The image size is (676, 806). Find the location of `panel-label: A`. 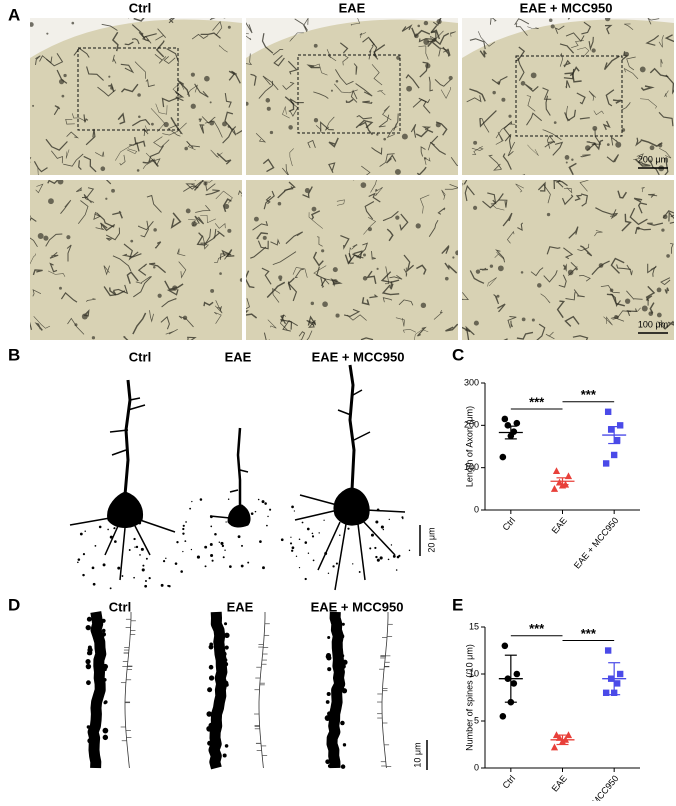

panel-label: A is located at coordinates (14, 14).